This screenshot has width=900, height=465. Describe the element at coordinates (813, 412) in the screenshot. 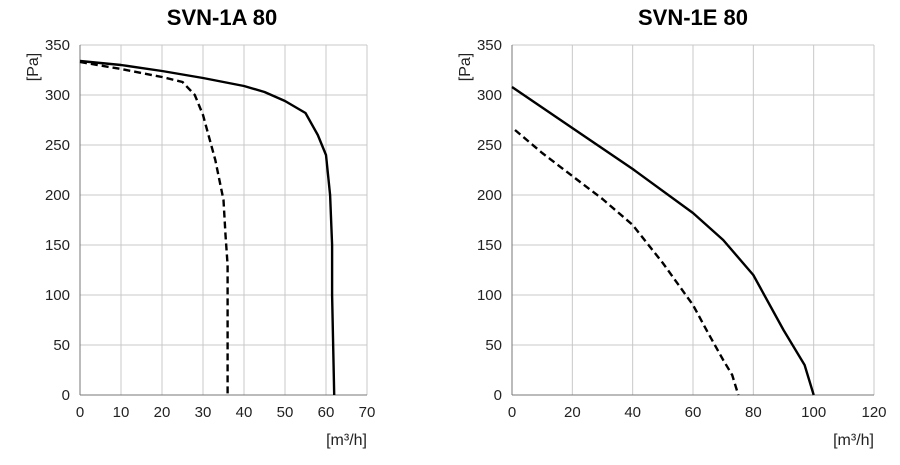

I see `x-tick-label: 100` at that location.